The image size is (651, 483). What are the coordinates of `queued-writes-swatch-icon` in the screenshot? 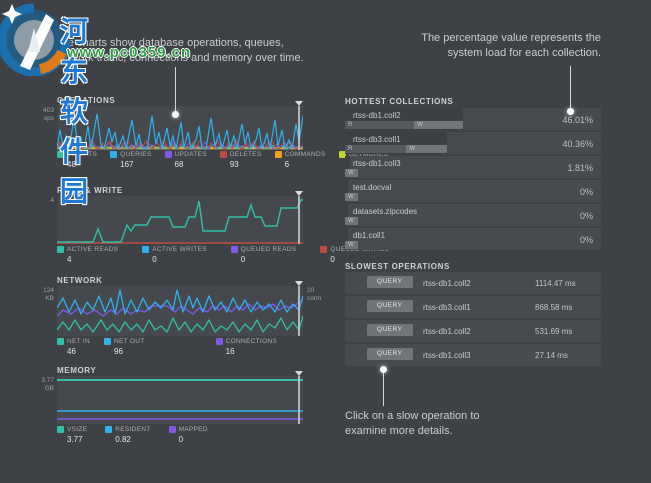 It's located at (324, 249).